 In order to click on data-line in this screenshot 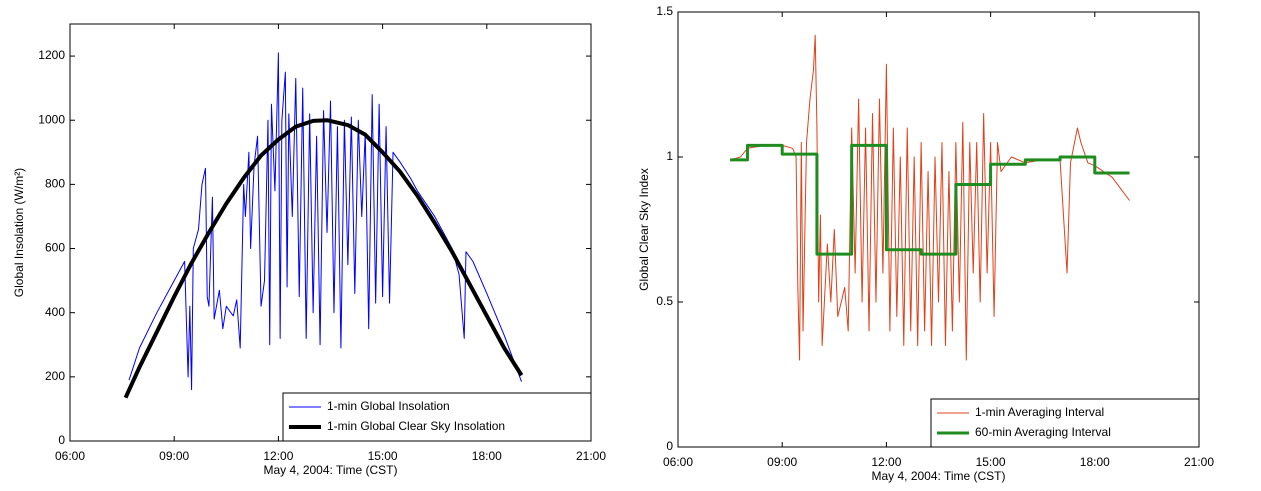, I will do `click(930, 199)`.